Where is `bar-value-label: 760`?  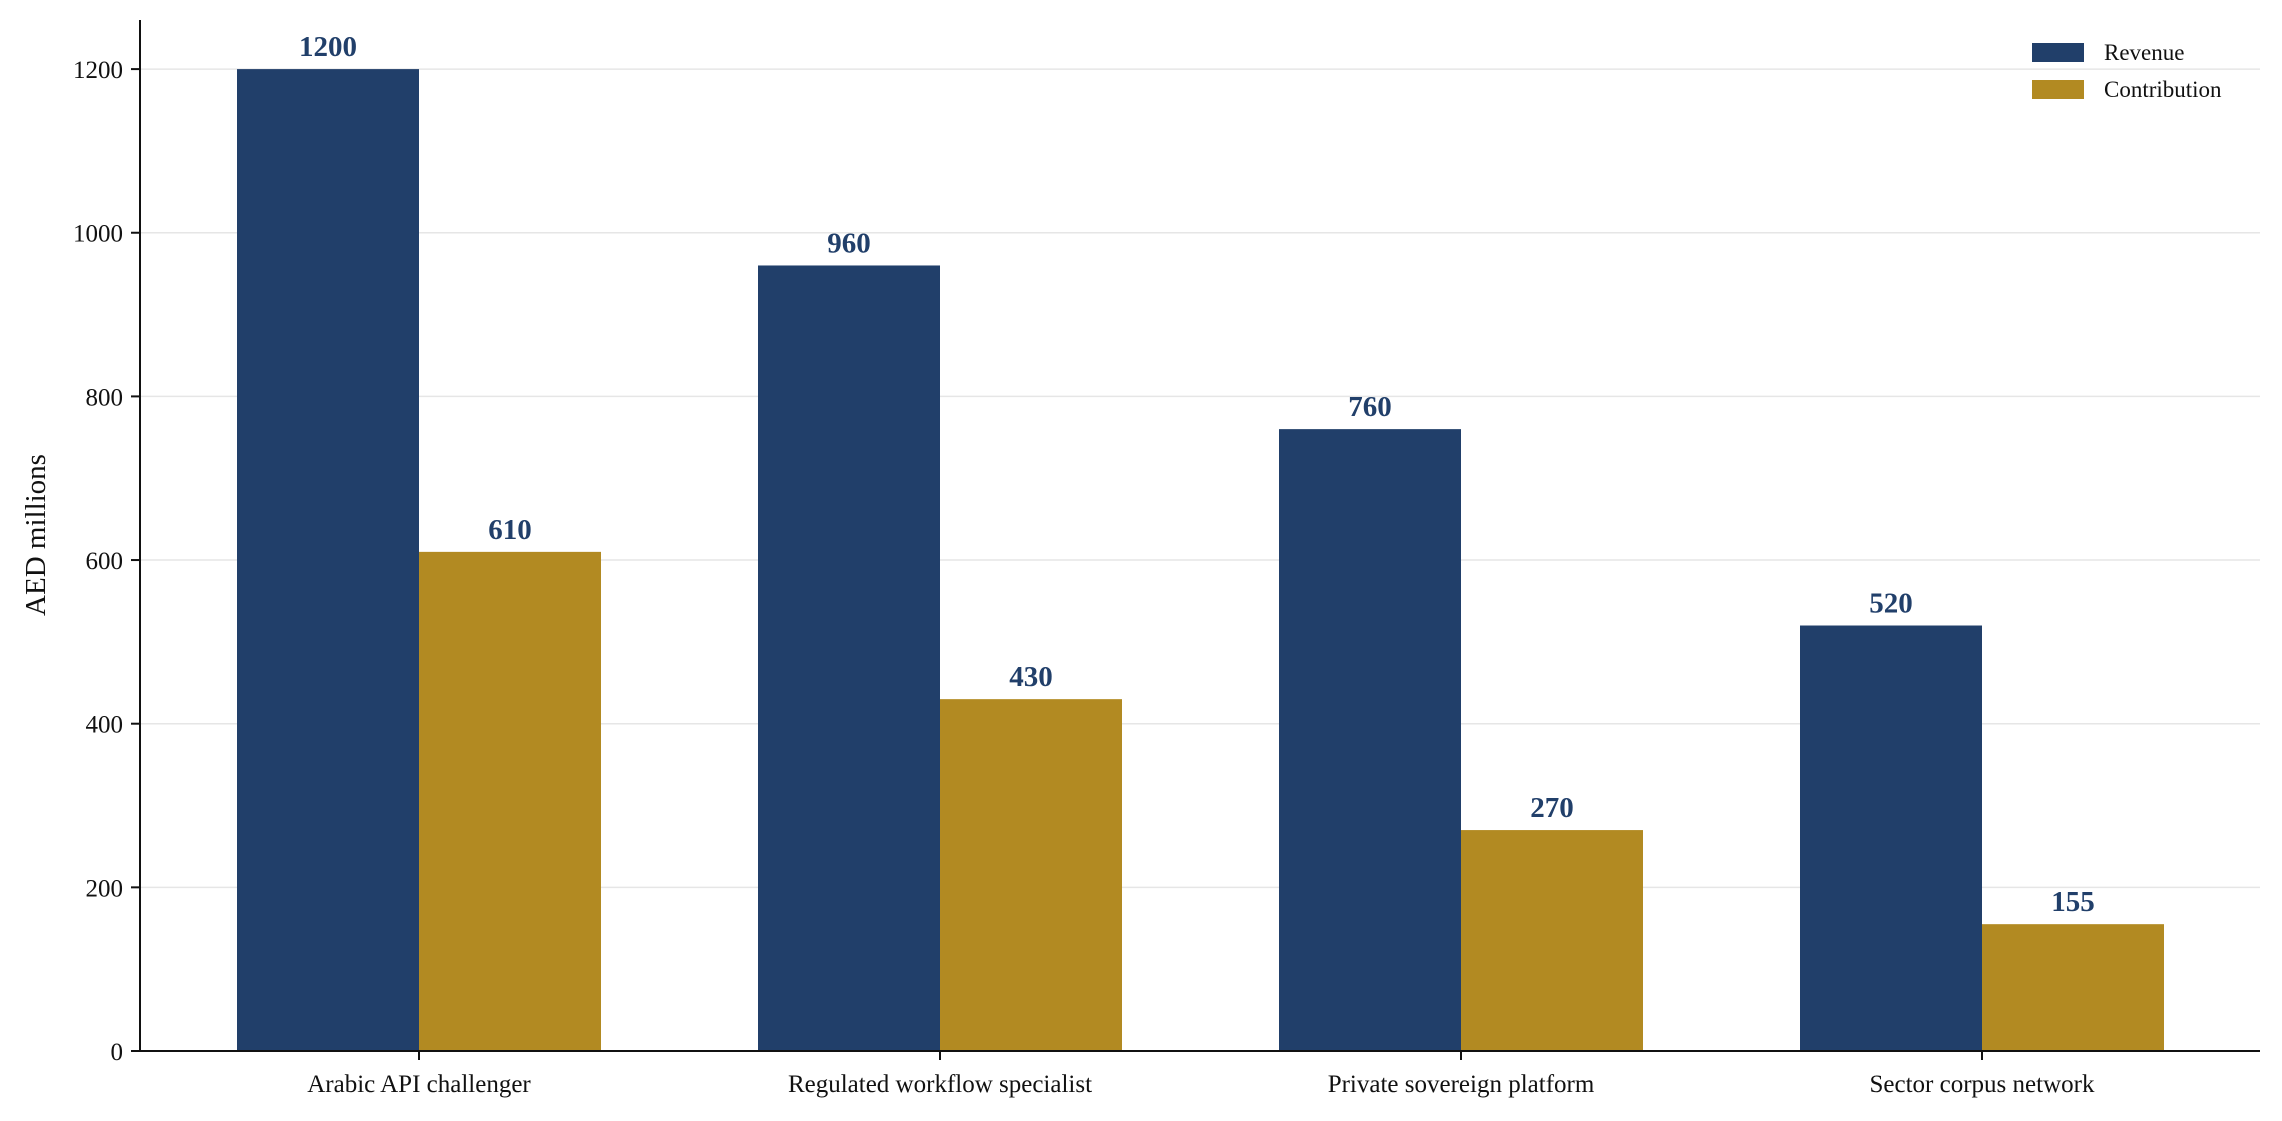 bar-value-label: 760 is located at coordinates (1370, 407).